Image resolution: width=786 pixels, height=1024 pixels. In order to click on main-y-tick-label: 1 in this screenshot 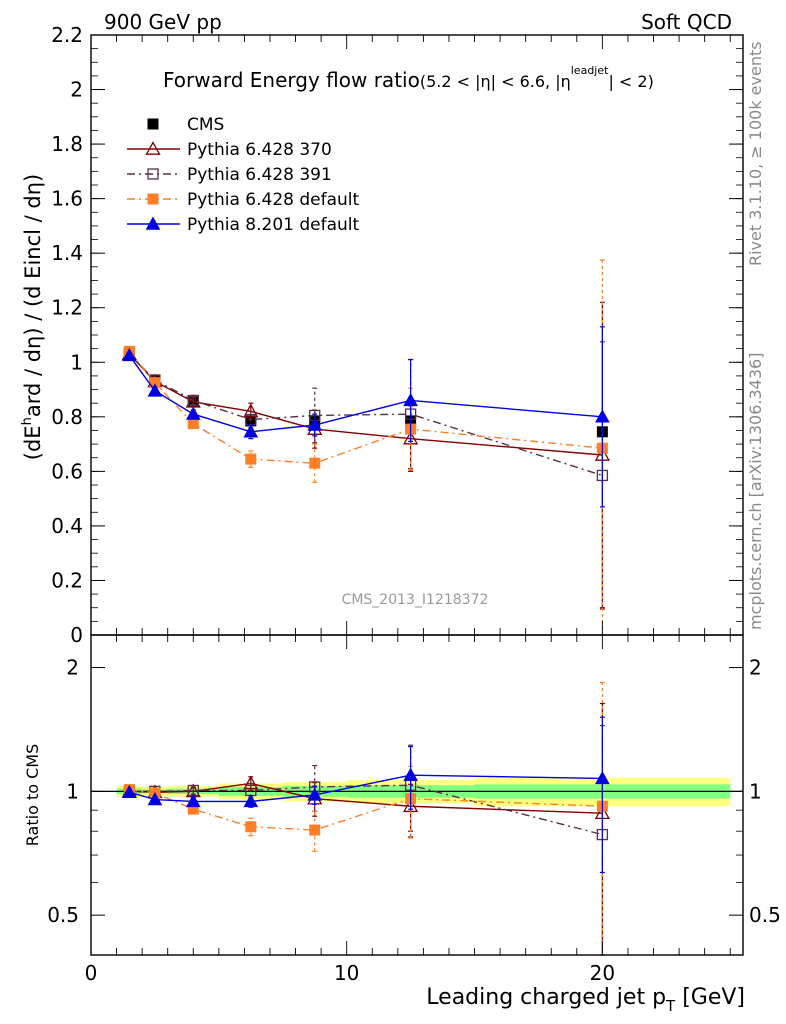, I will do `click(76, 362)`.